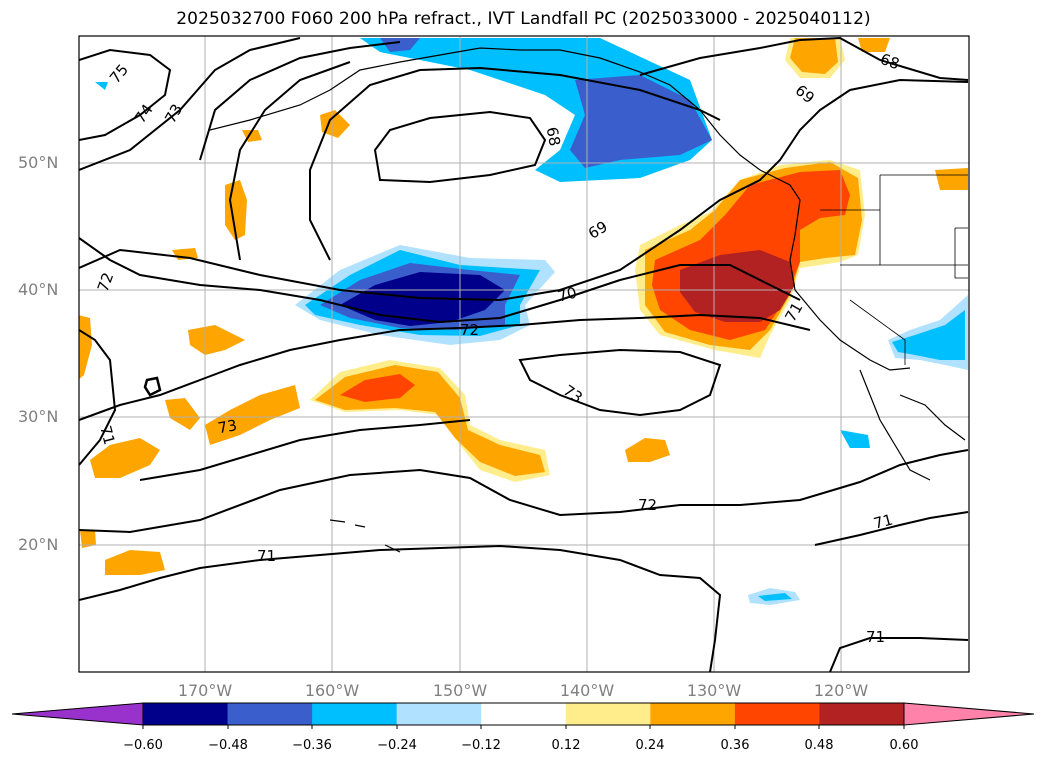 This screenshot has height=765, width=1047. I want to click on lat-label-50n: 50°N, so click(38, 162).